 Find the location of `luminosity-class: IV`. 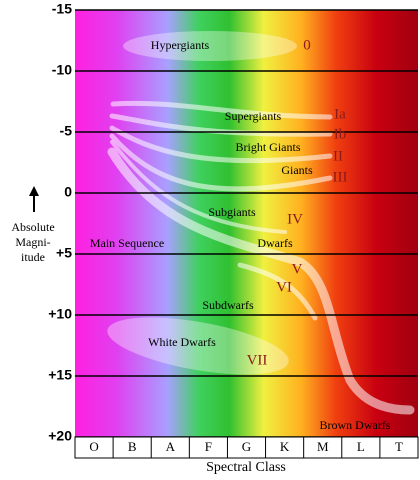

luminosity-class: IV is located at coordinates (295, 219).